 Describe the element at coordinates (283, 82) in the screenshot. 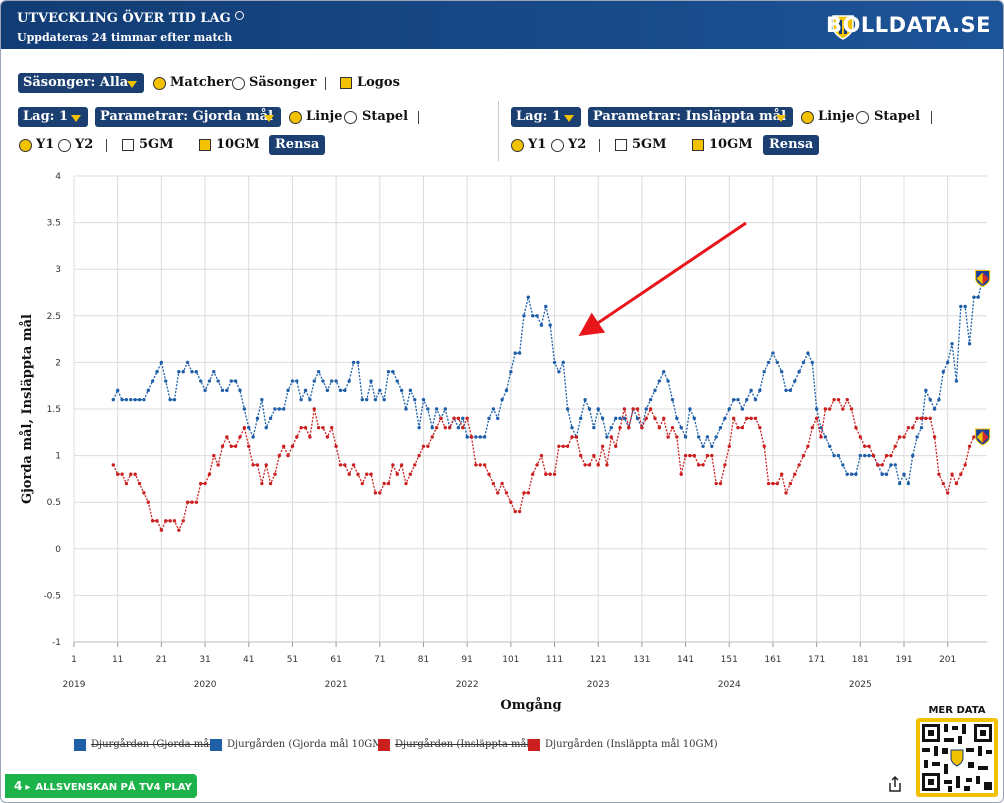

I see `radio-label: Säsonger` at that location.